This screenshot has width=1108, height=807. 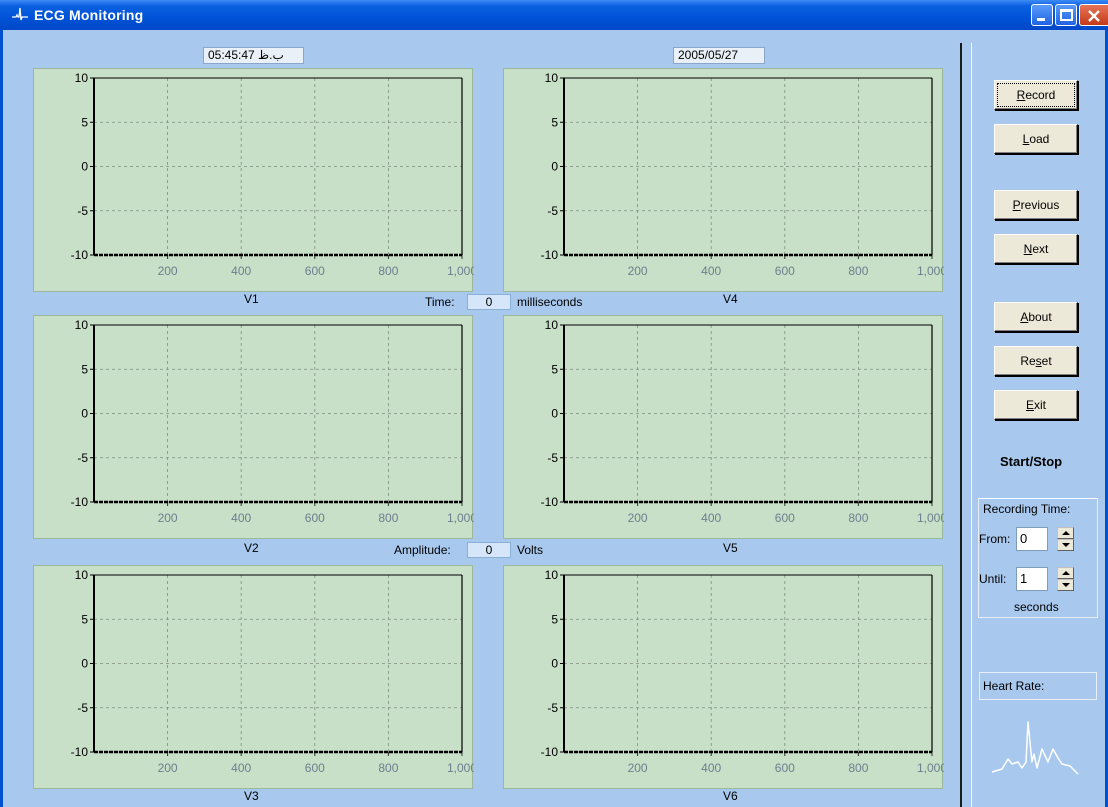 What do you see at coordinates (961, 425) in the screenshot?
I see `panel-divider` at bounding box center [961, 425].